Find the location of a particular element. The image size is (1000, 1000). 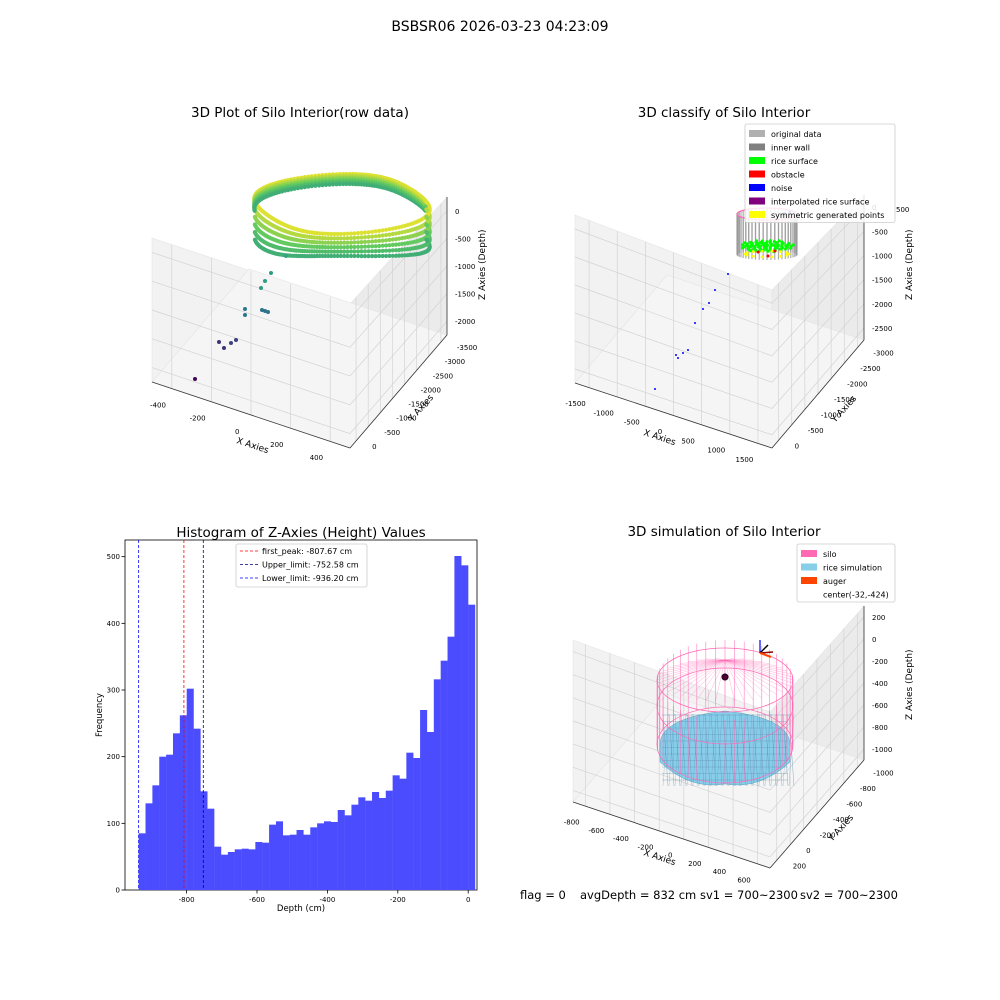

histogram-ticks: -800 -600 -400 -200 0 0 100 200 300 400 500 is located at coordinates (289, 728).